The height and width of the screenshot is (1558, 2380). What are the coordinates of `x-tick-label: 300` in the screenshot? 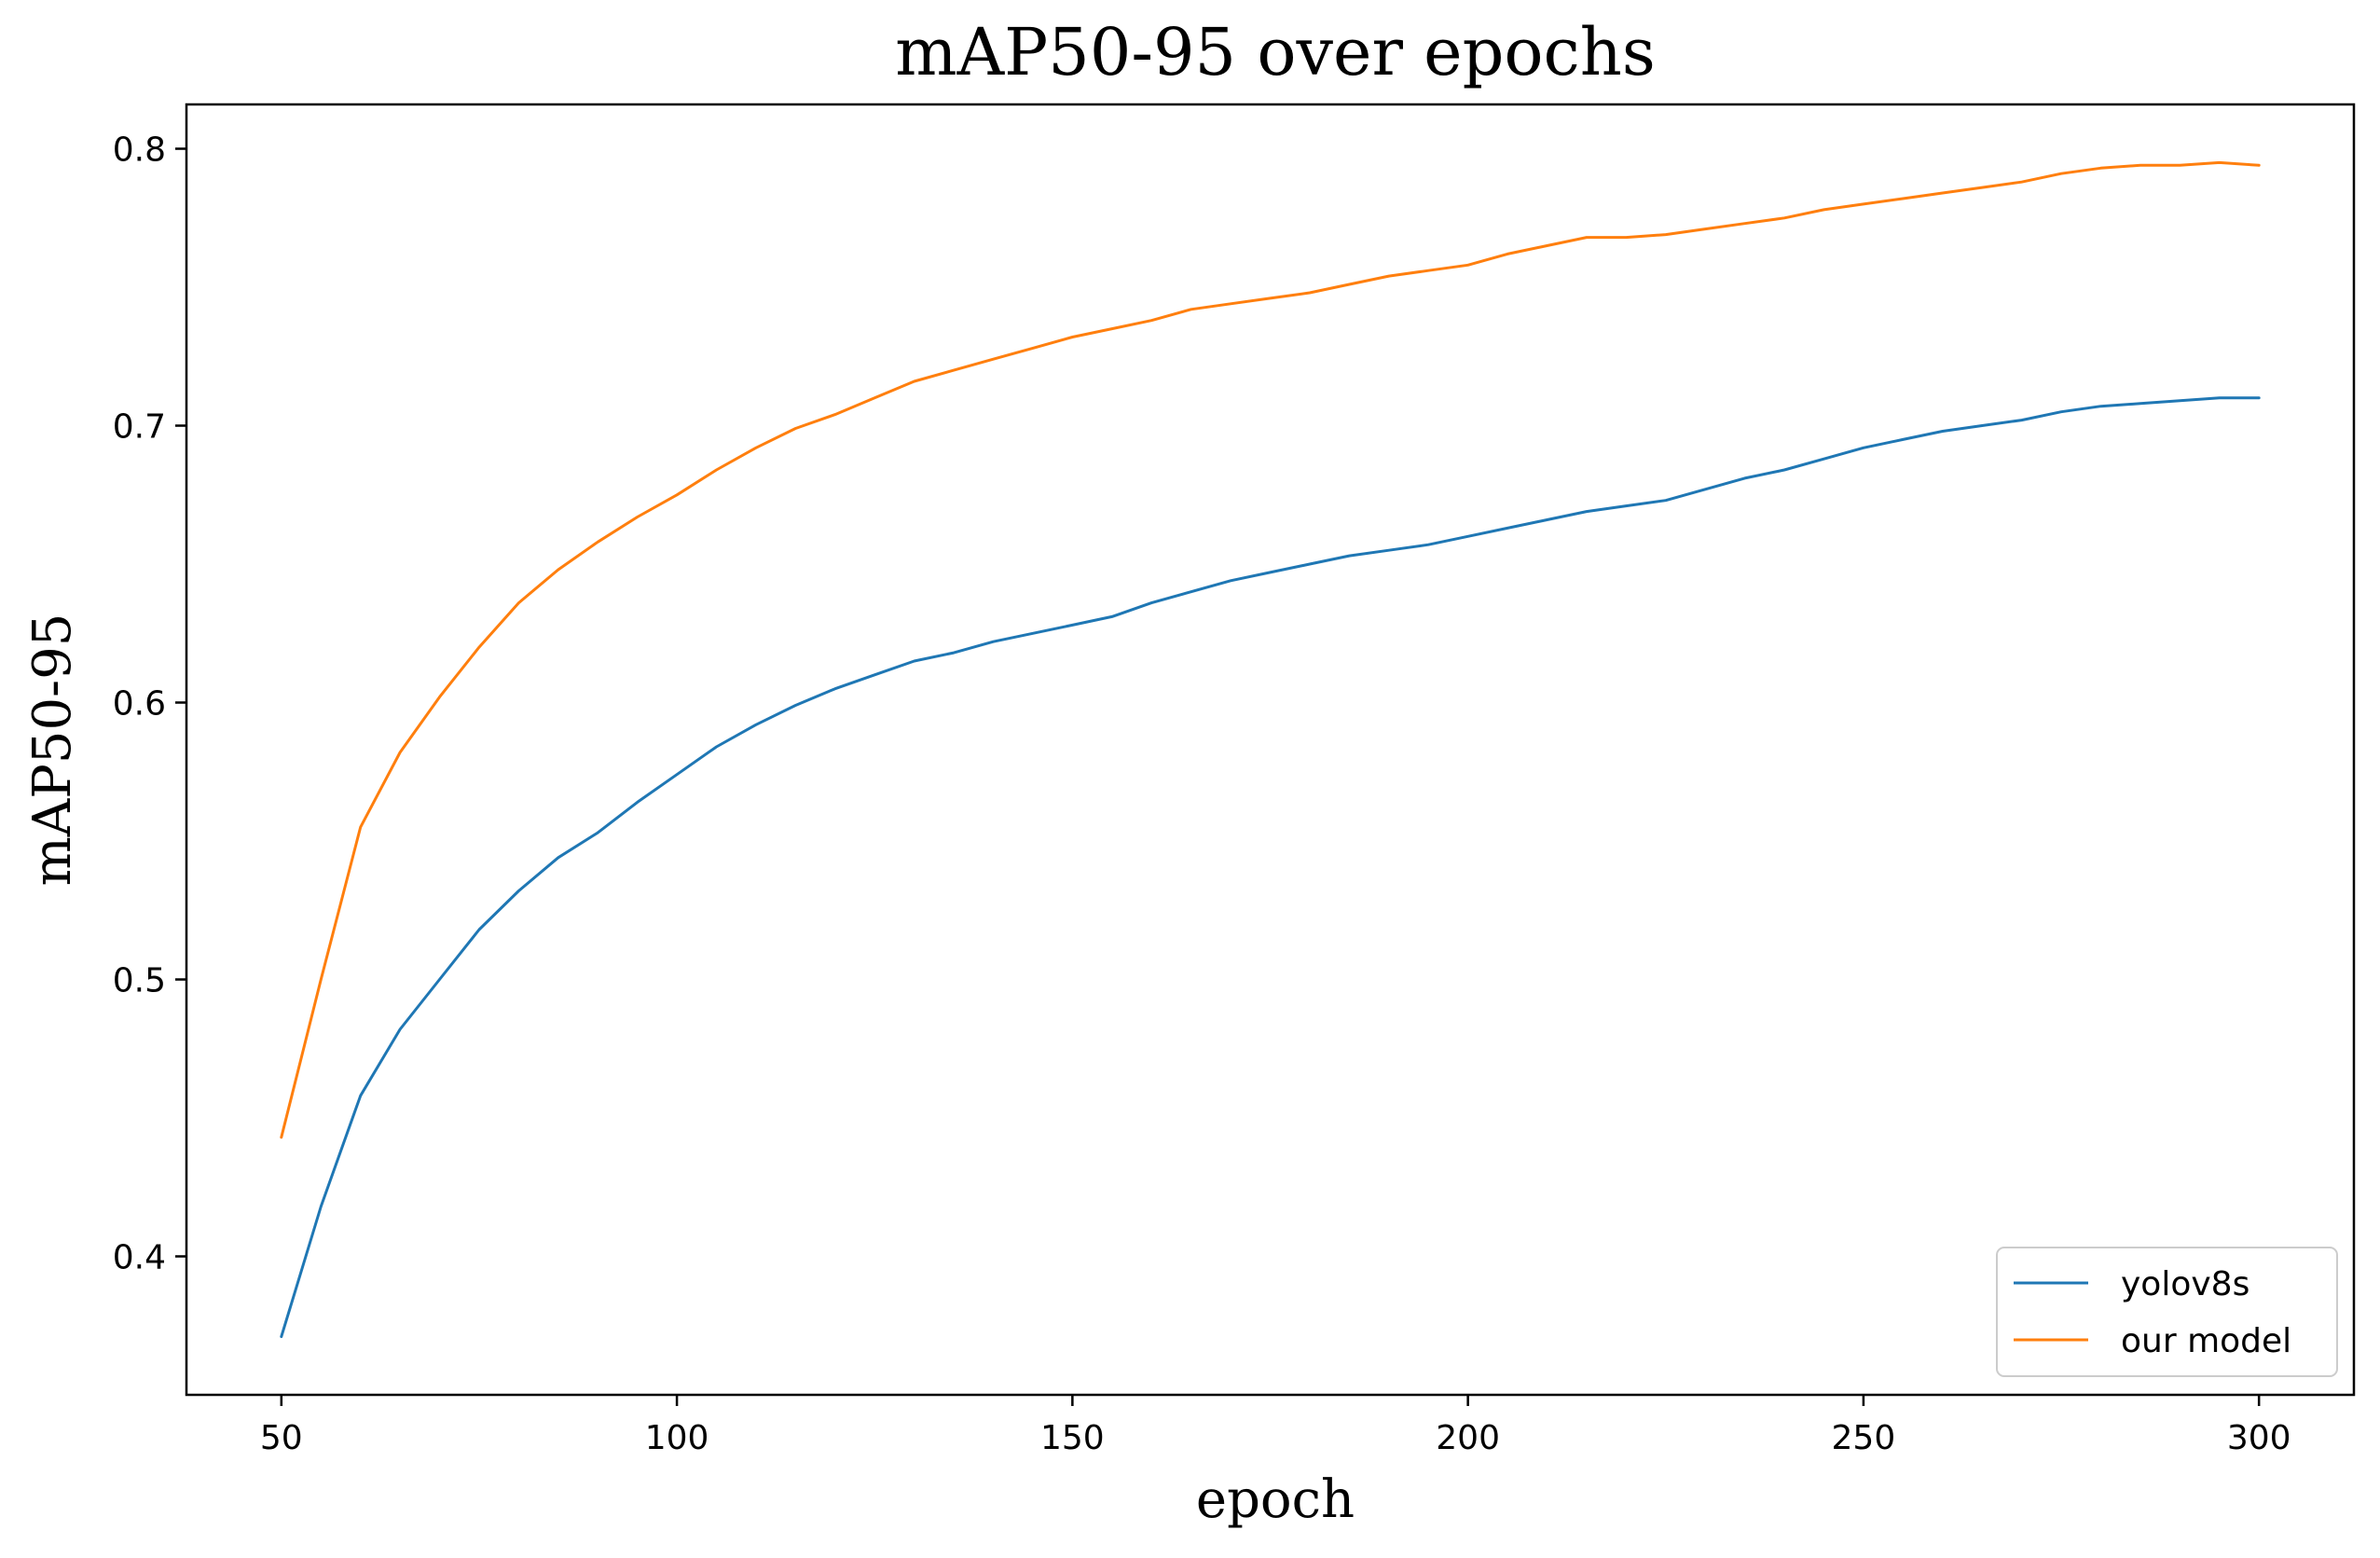 It's located at (2259, 1438).